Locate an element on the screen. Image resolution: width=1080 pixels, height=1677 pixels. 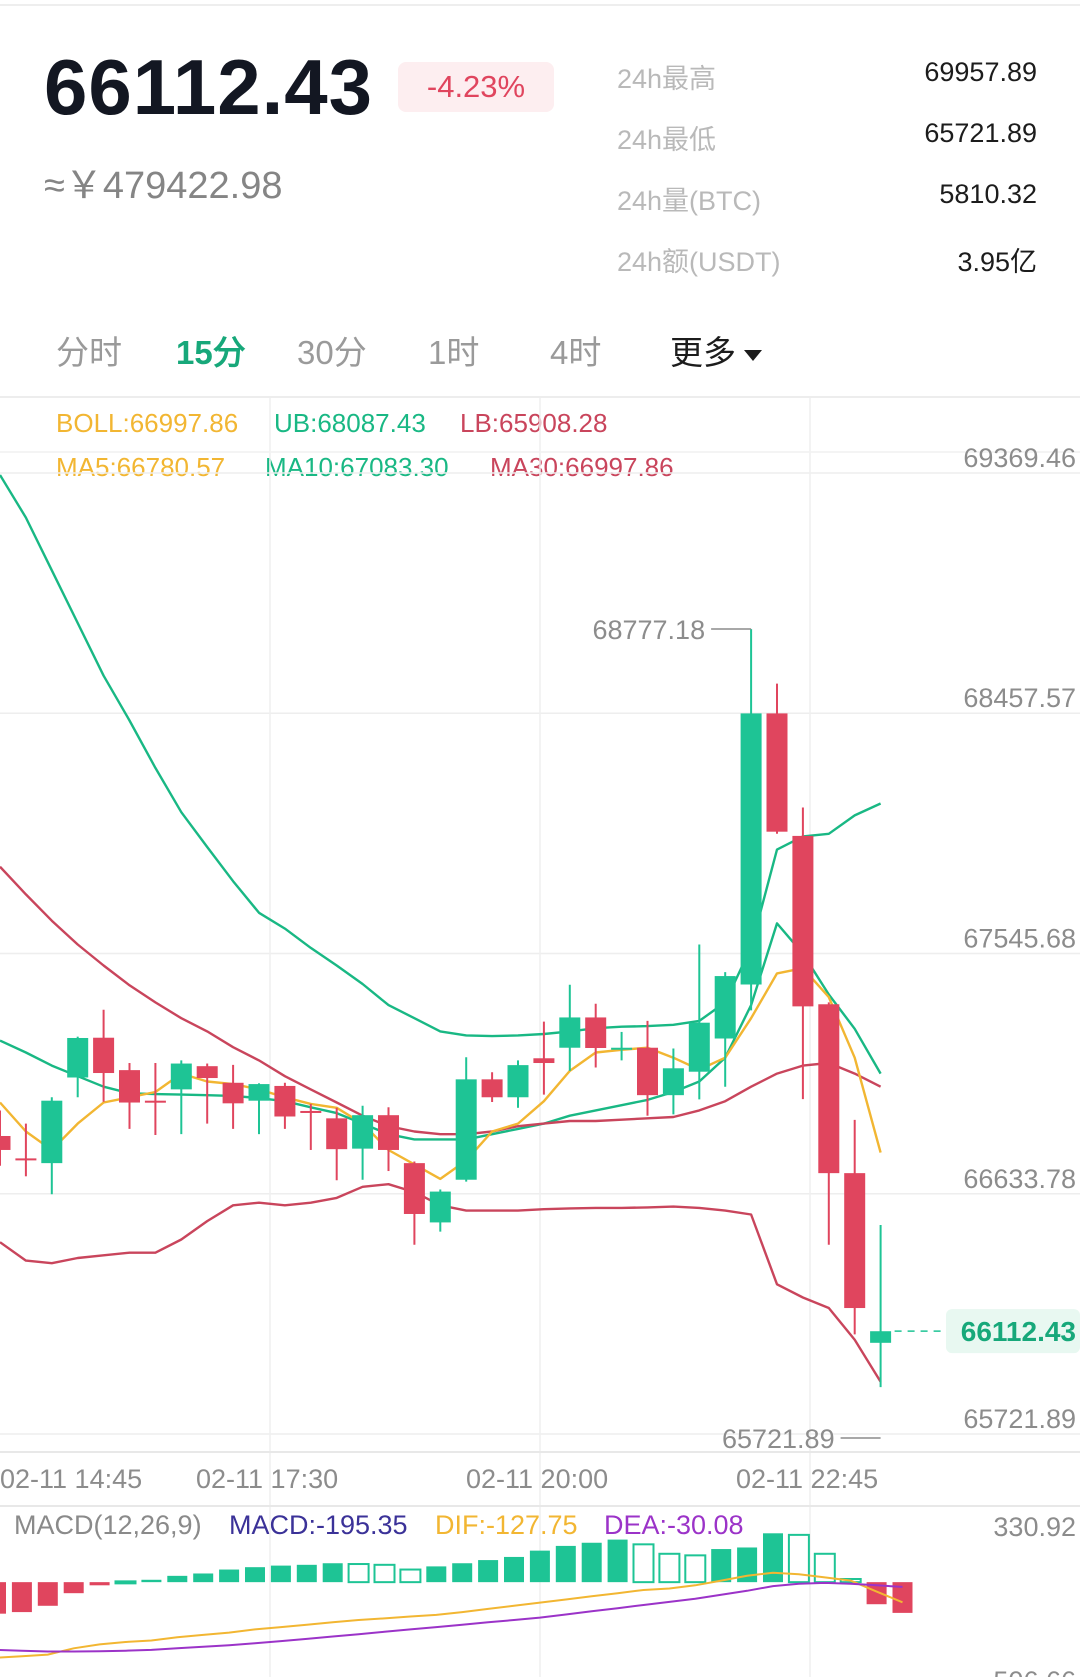
y-tick-label: 66633.78 is located at coordinates (1019, 1179).